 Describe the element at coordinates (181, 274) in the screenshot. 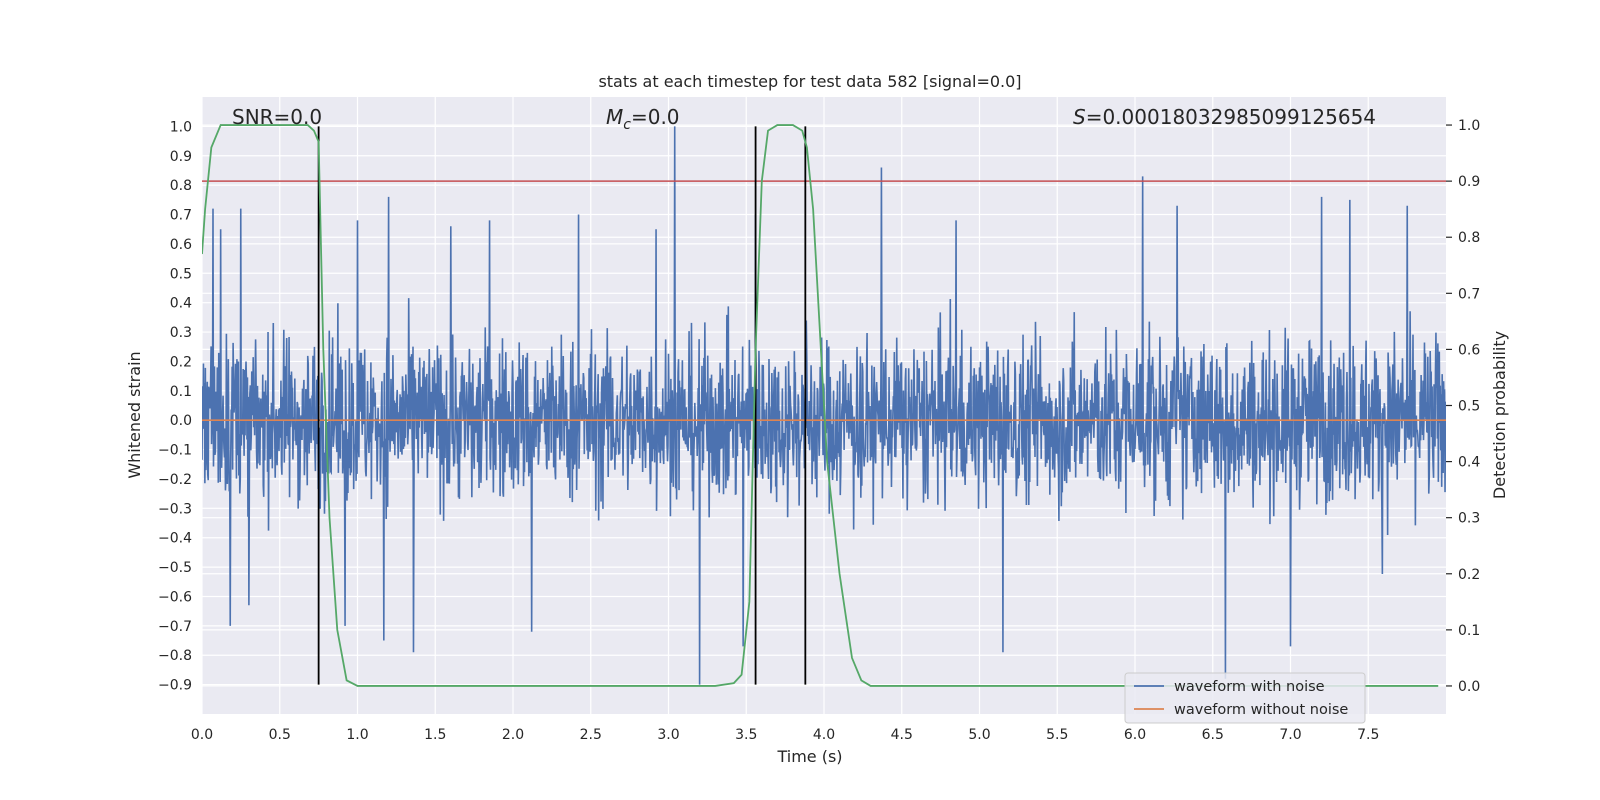

I see `left-y-tick-label: 0.5` at that location.